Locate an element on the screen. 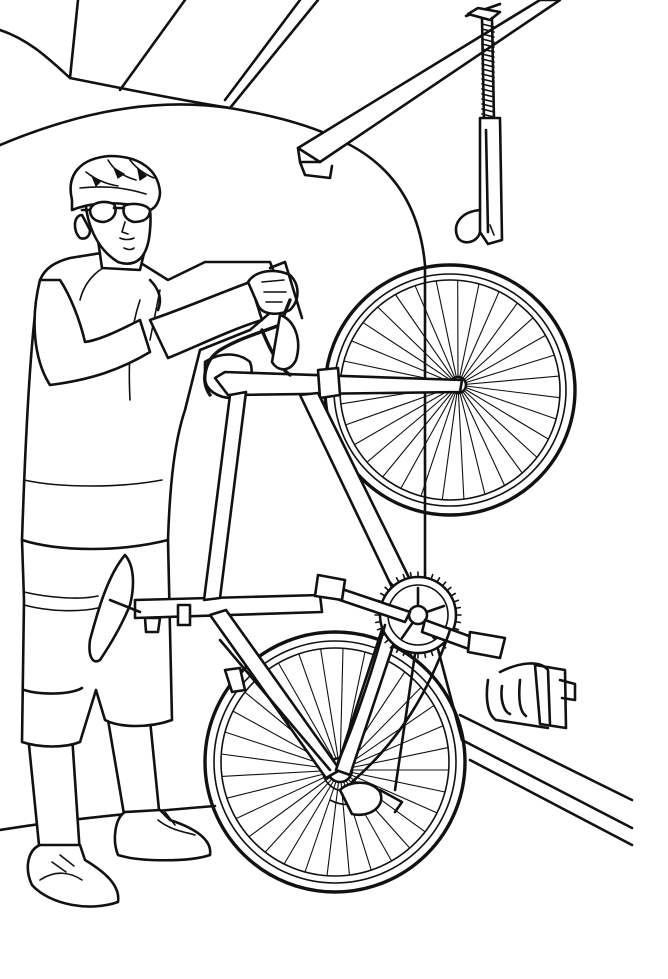 The height and width of the screenshot is (979, 668). floor-line is located at coordinates (108, 818).